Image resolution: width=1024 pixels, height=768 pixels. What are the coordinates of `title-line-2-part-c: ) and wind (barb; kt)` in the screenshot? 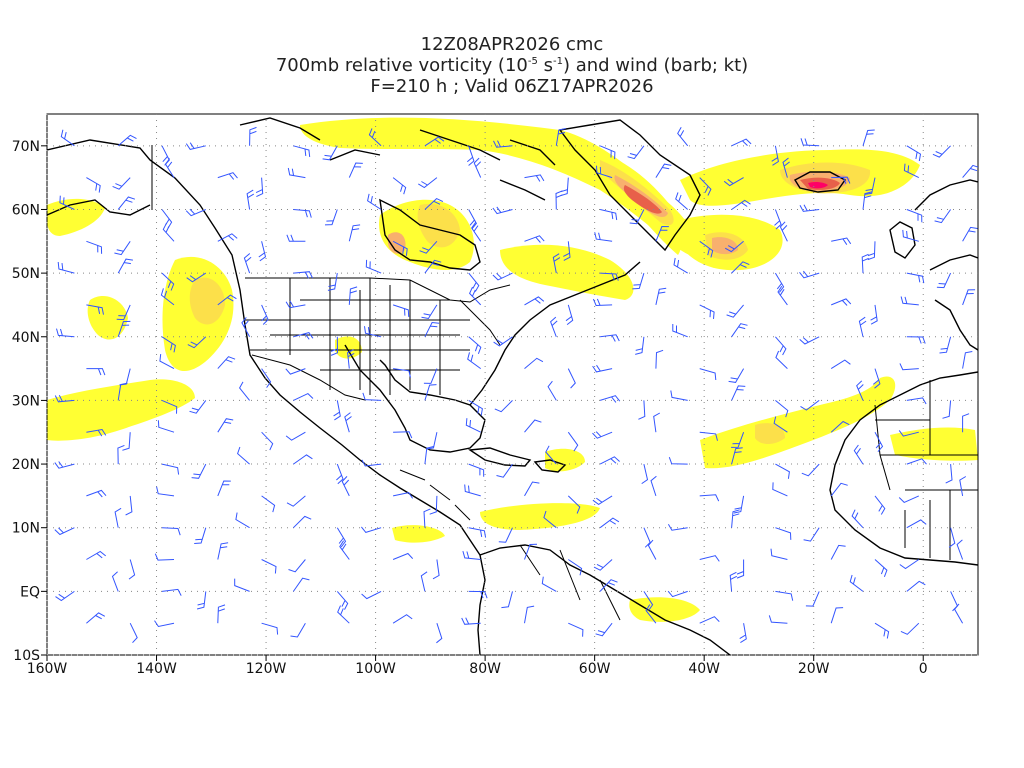 It's located at (655, 65).